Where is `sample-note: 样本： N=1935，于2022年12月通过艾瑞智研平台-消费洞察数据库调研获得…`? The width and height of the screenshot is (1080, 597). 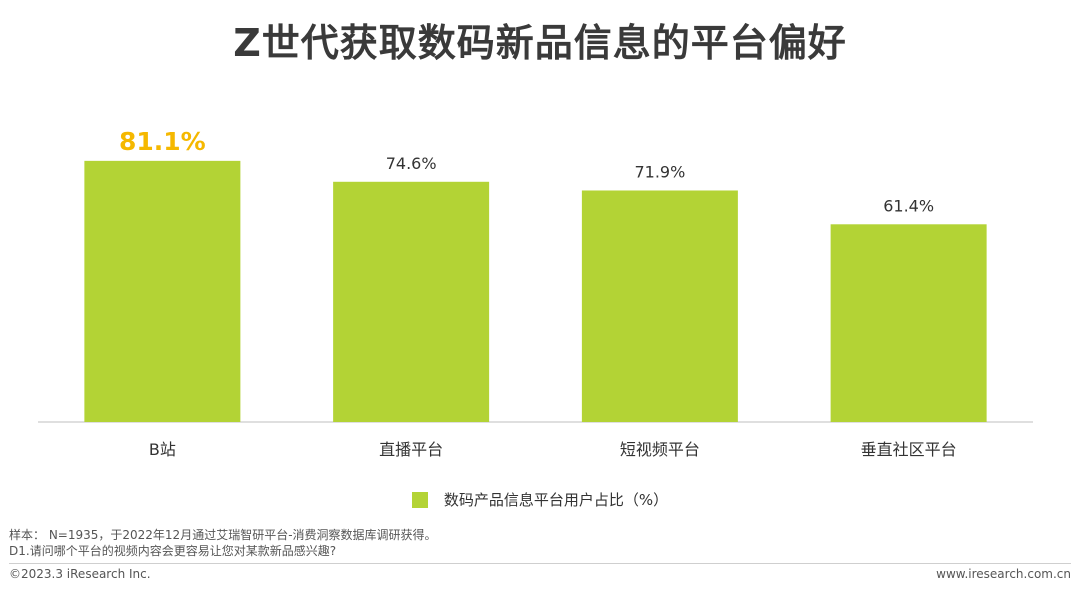
sample-note: 样本： N=1935，于2022年12月通过艾瑞智研平台-消费洞察数据库调研获得… is located at coordinates (223, 535).